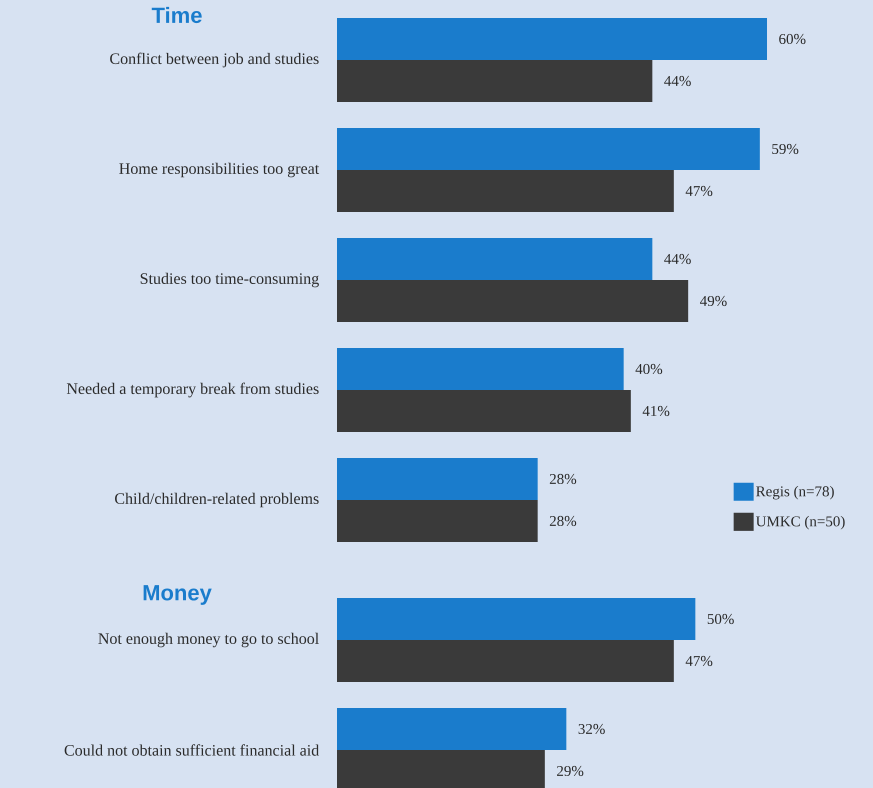  Describe the element at coordinates (800, 523) in the screenshot. I see `legend-label: UMKC (n=50)` at that location.